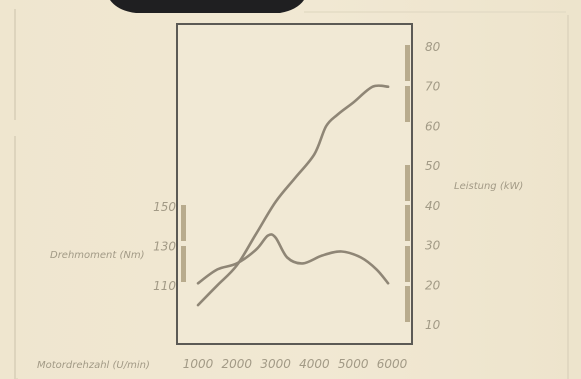  I want to click on y-right-tick-label: 80, so click(433, 47).